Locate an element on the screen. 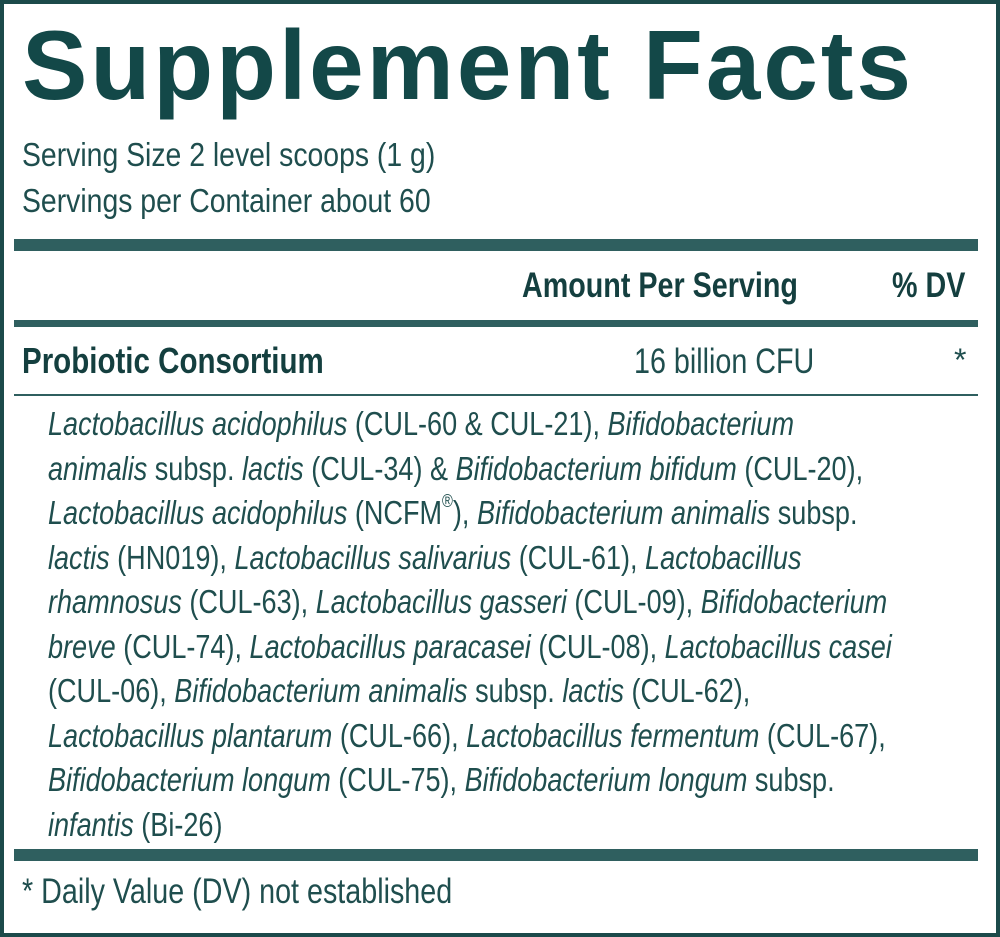 Image resolution: width=1000 pixels, height=937 pixels. strain-text: (HN019), is located at coordinates (172, 557).